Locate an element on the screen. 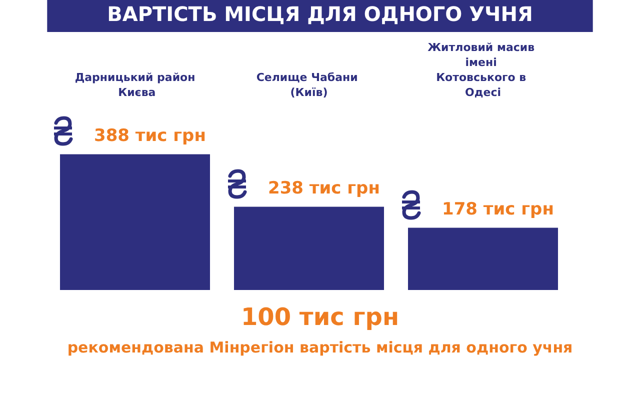 This screenshot has width=640, height=400. data-label: 178 тис грн is located at coordinates (498, 210).